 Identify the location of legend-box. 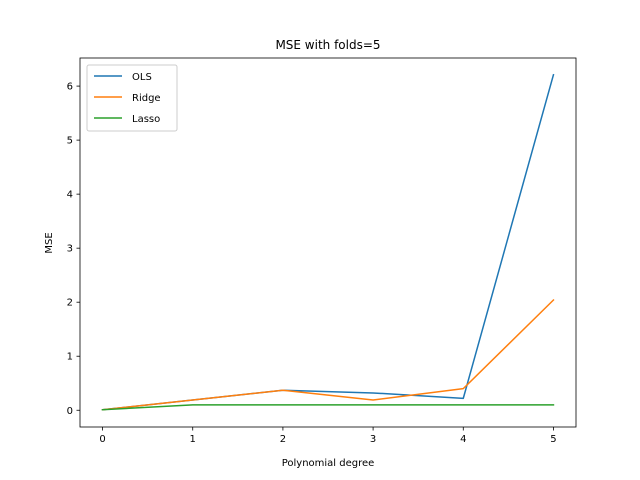
(132, 98).